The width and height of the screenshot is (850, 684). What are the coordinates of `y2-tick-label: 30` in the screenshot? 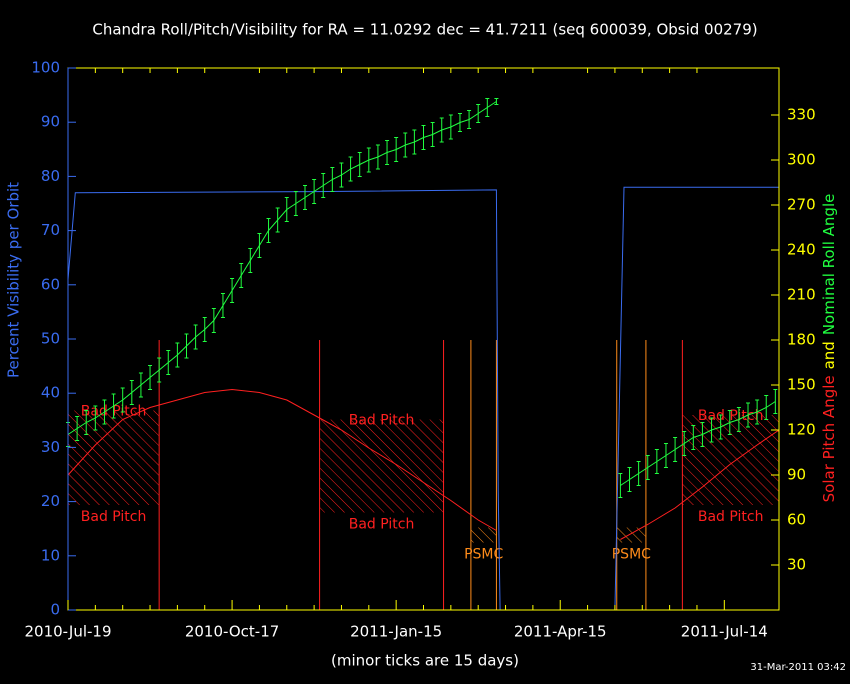 It's located at (796, 564).